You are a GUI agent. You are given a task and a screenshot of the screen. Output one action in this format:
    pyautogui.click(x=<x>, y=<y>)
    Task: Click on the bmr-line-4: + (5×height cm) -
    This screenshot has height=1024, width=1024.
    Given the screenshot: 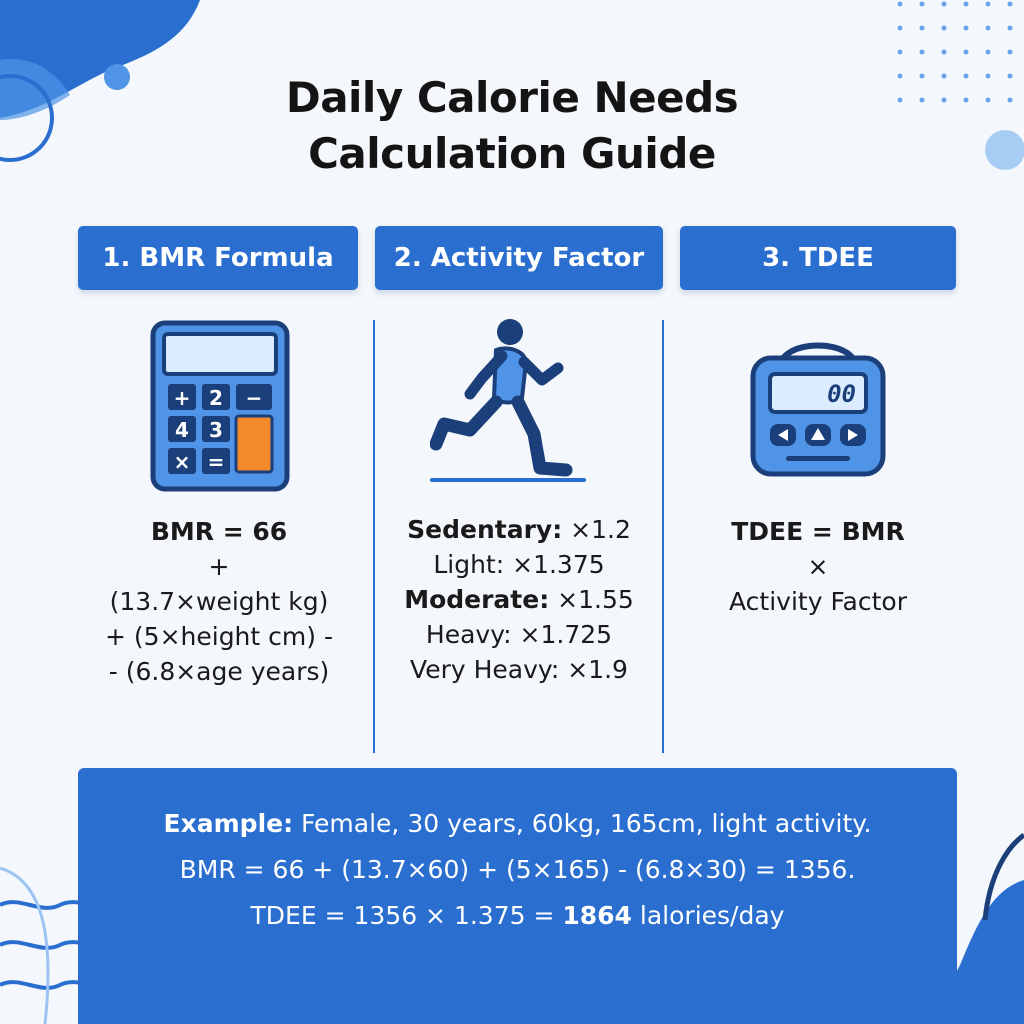 What is the action you would take?
    pyautogui.click(x=219, y=636)
    